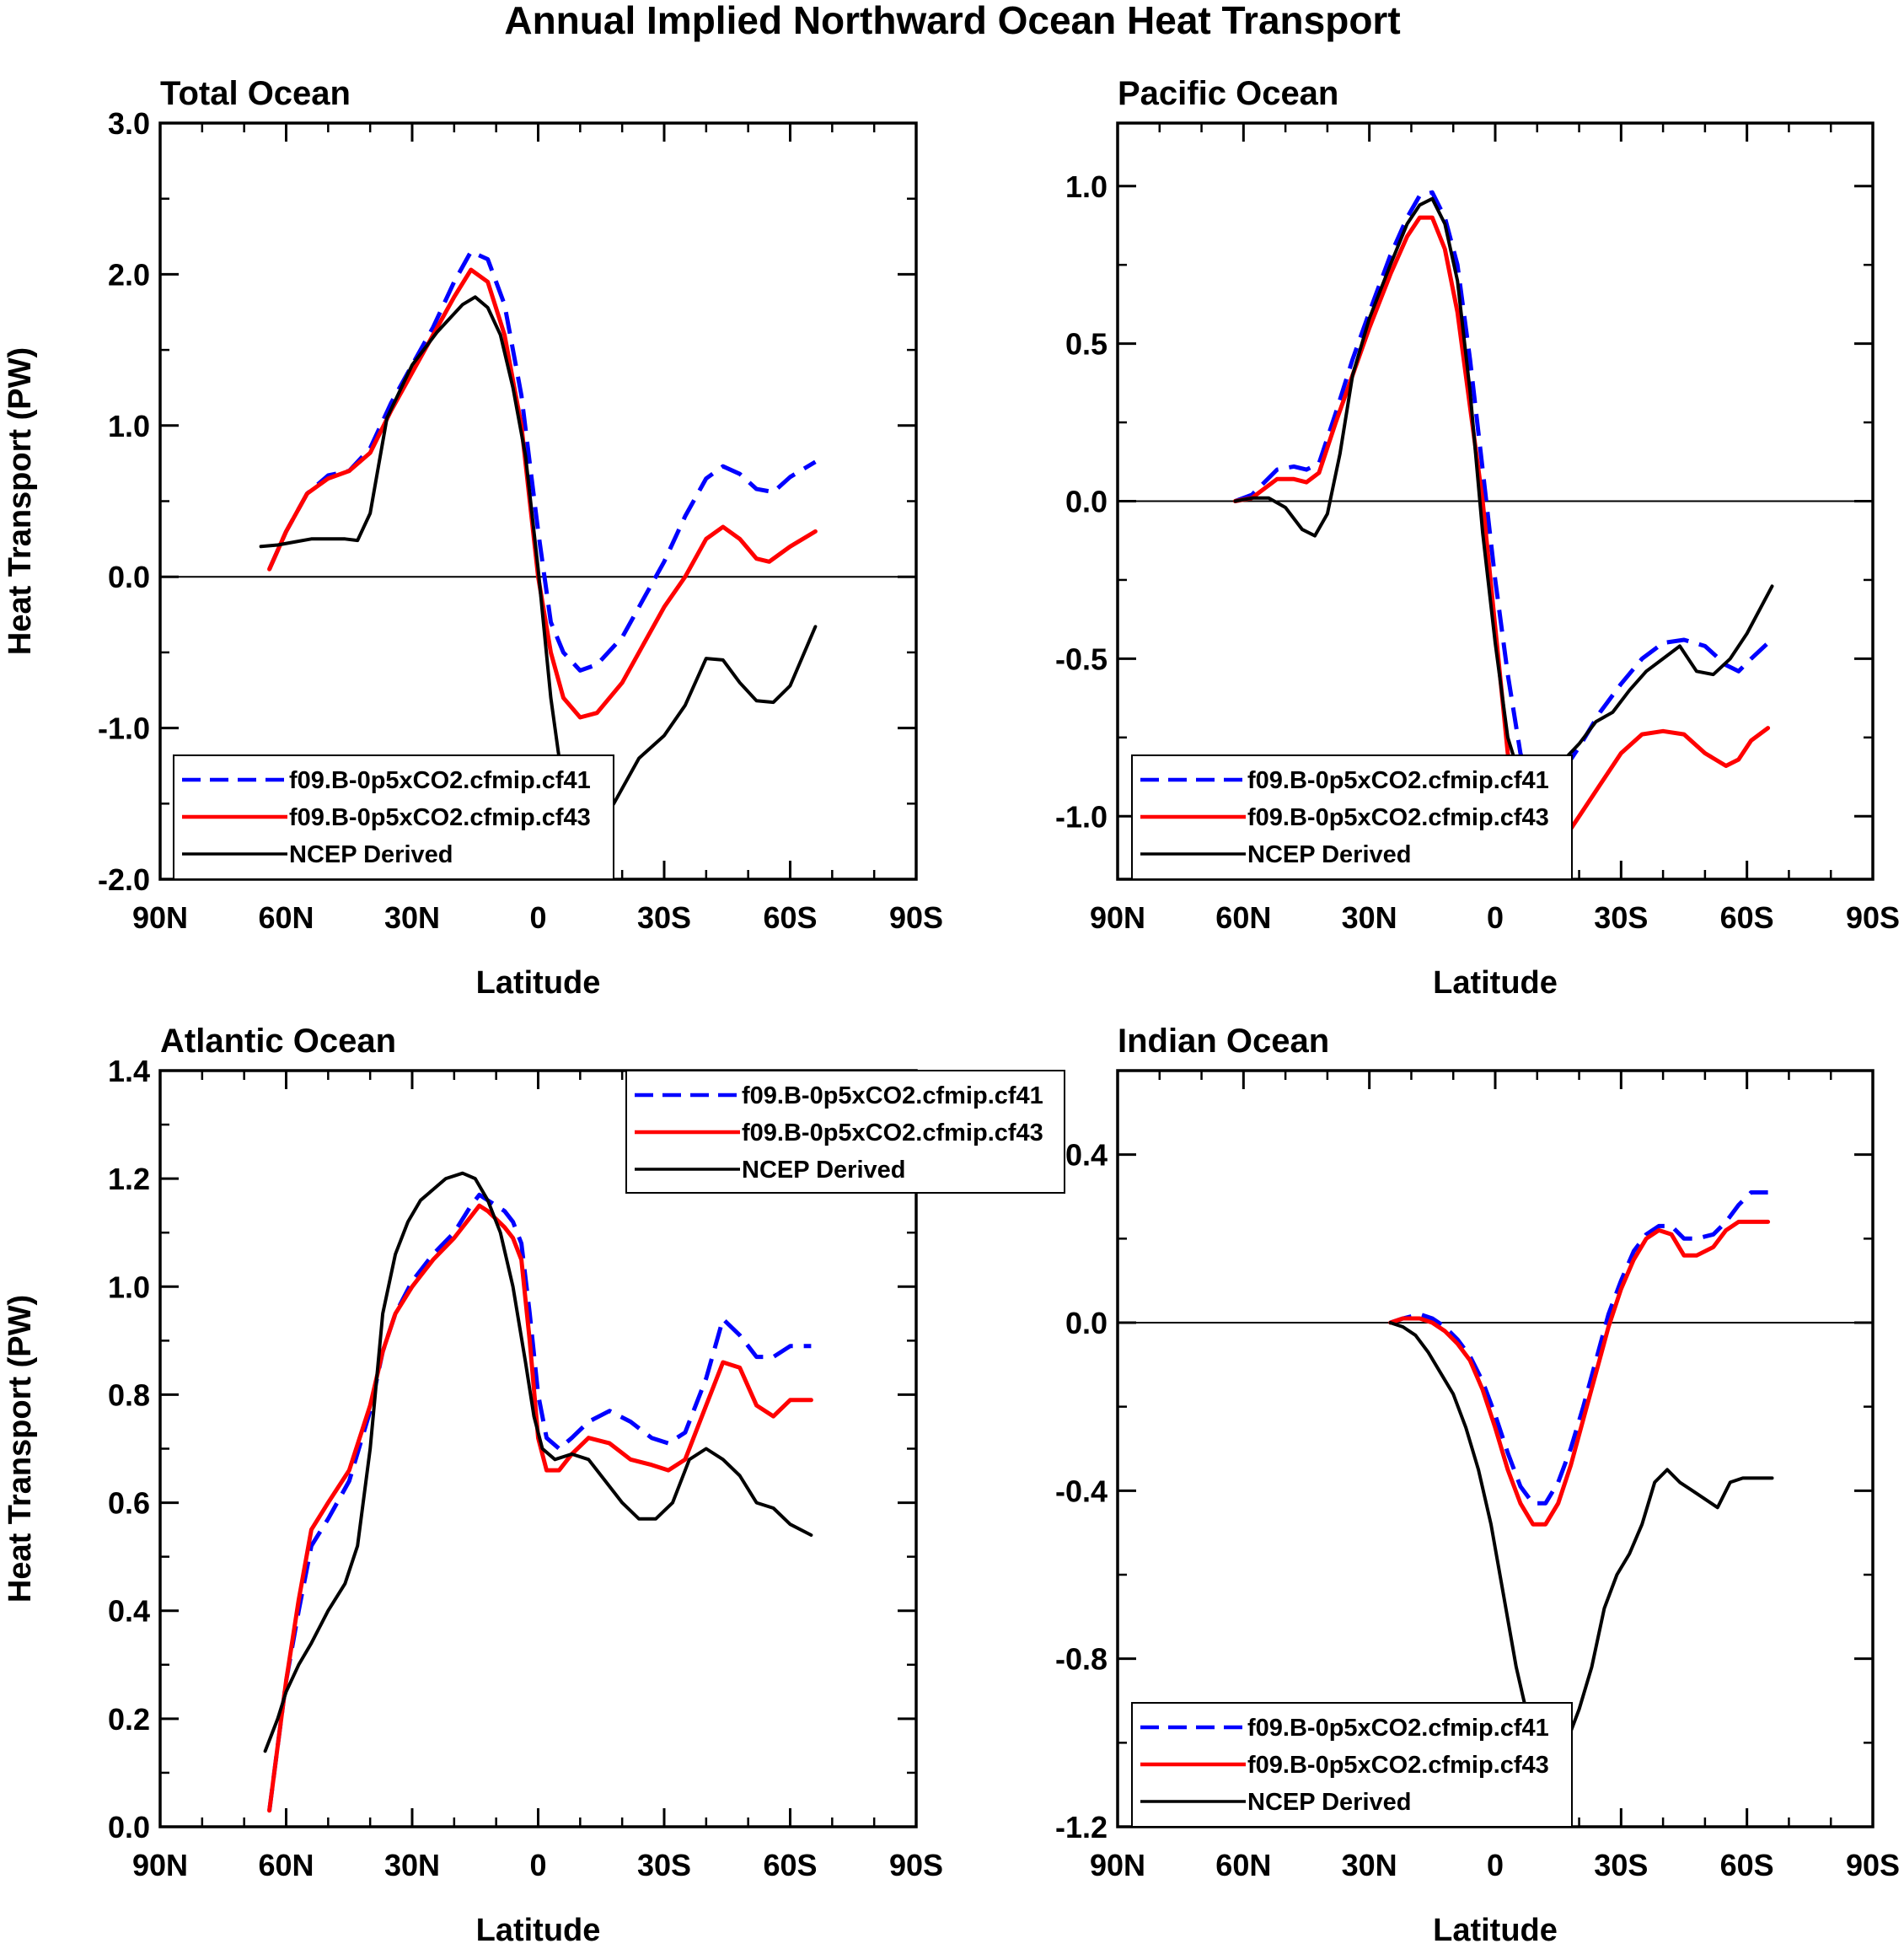  I want to click on y-tick-label: 1.4, so click(129, 1071).